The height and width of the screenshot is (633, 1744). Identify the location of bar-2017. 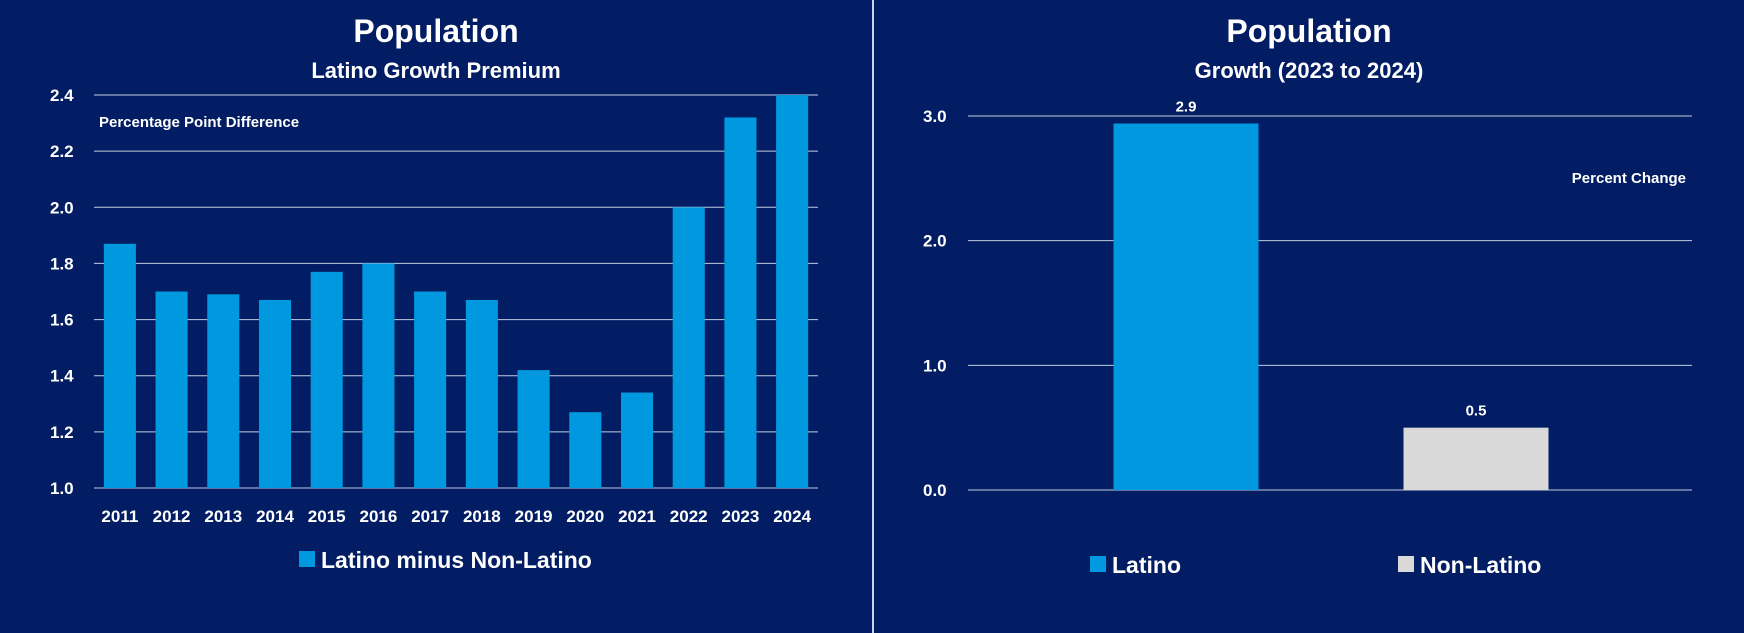
(430, 389).